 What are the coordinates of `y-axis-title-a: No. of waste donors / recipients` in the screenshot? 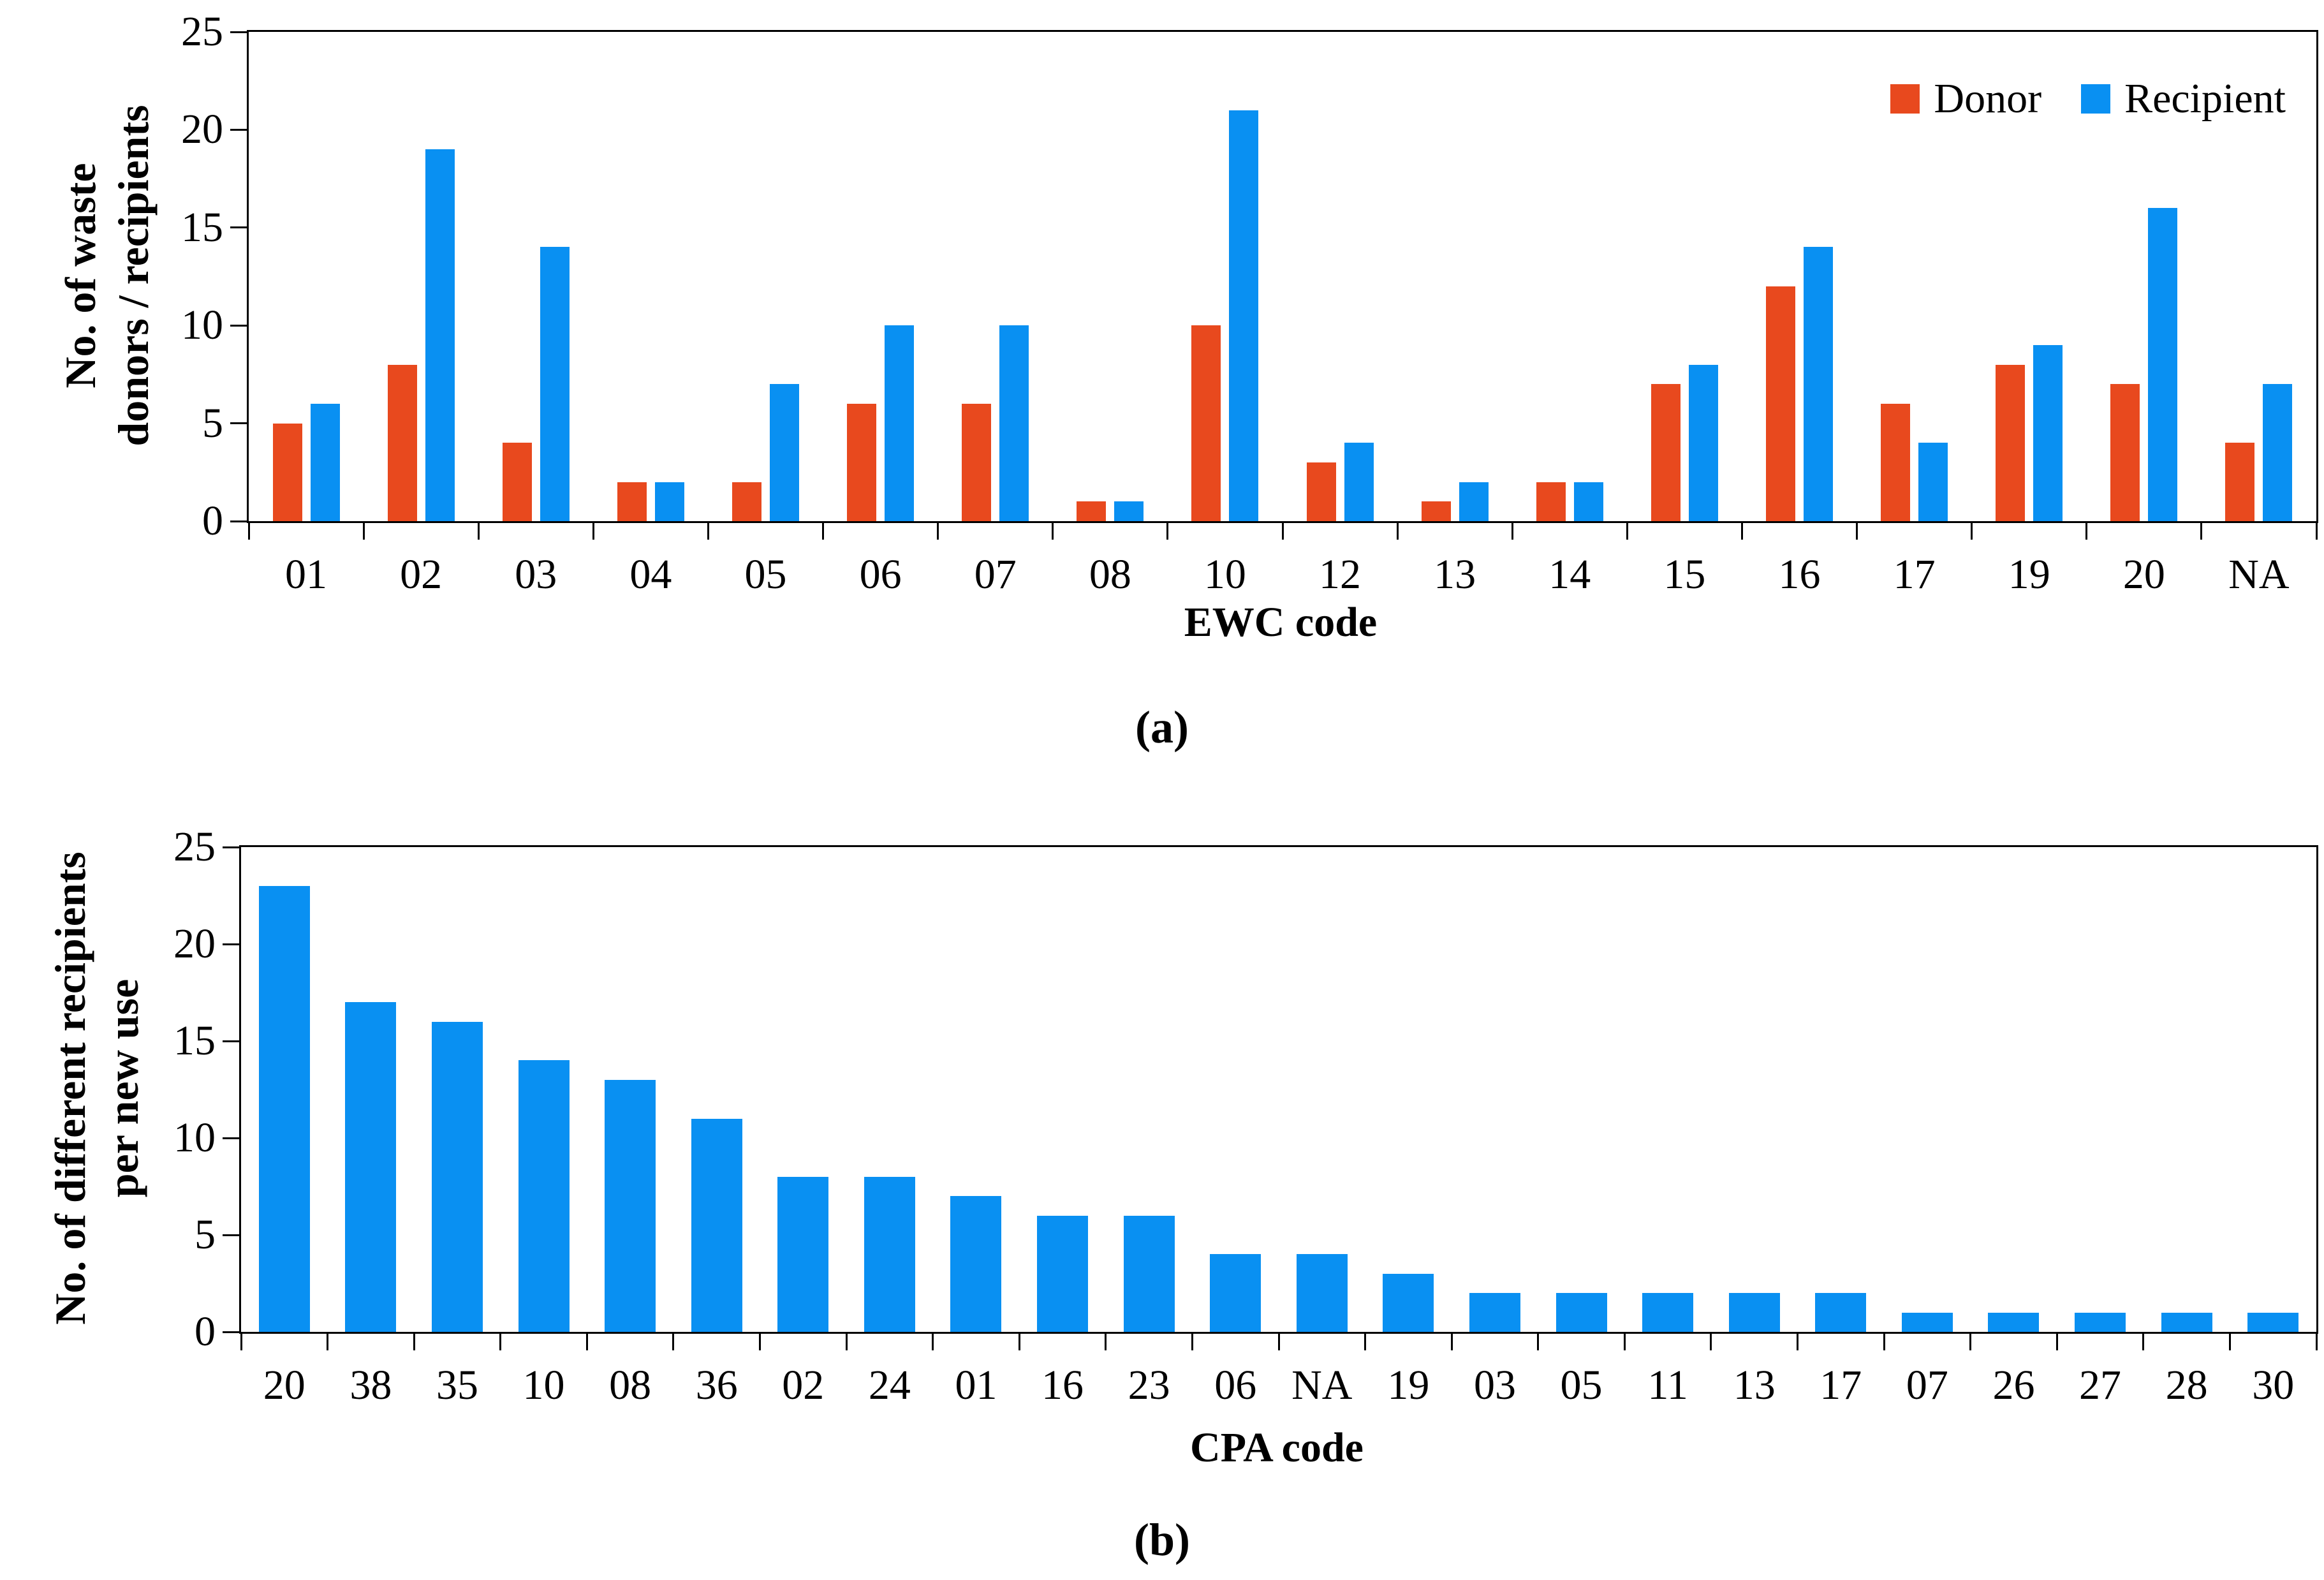 It's located at (107, 275).